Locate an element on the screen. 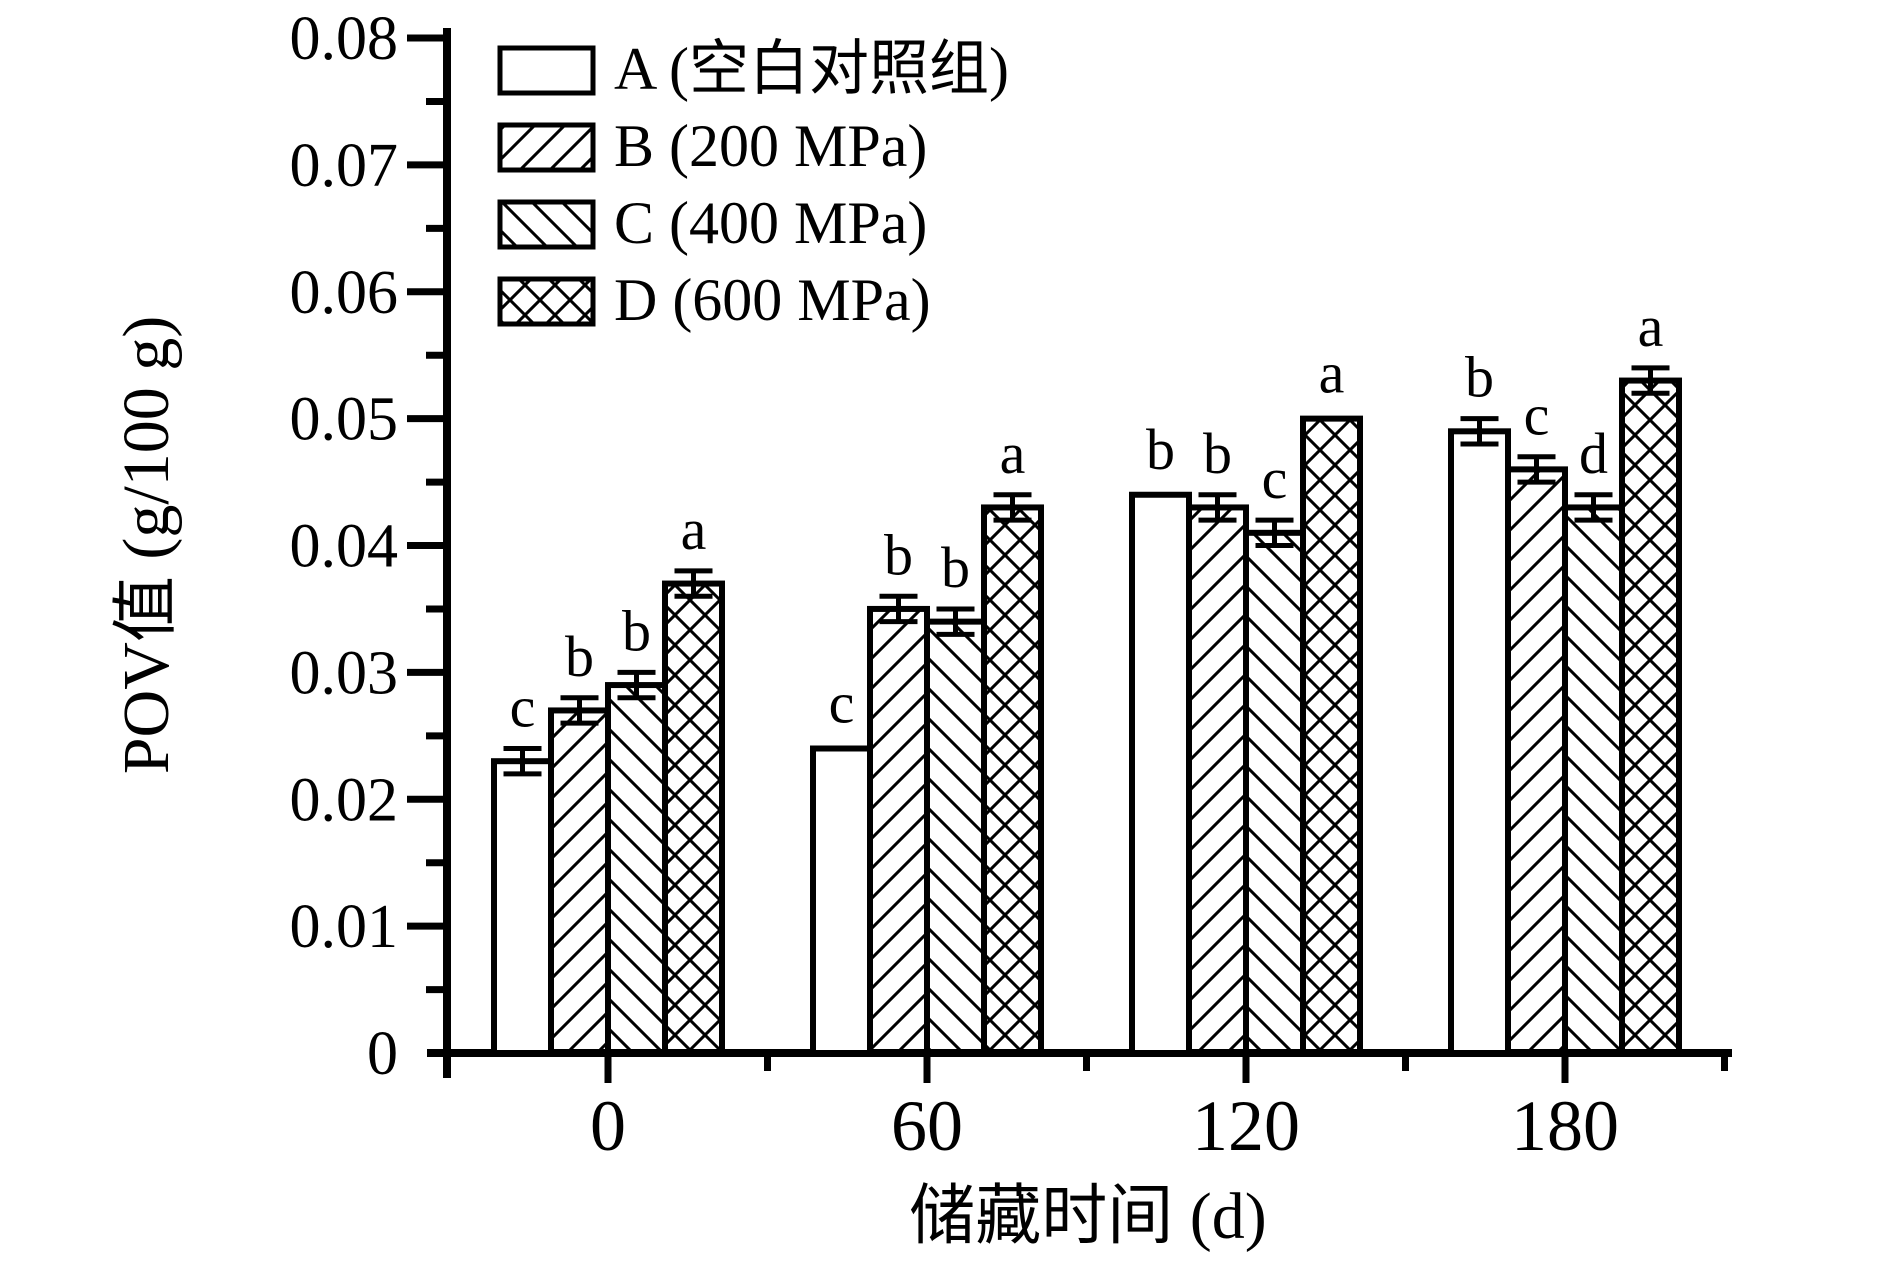 The image size is (1890, 1266). y-tick-label: 0.03 is located at coordinates (344, 673).